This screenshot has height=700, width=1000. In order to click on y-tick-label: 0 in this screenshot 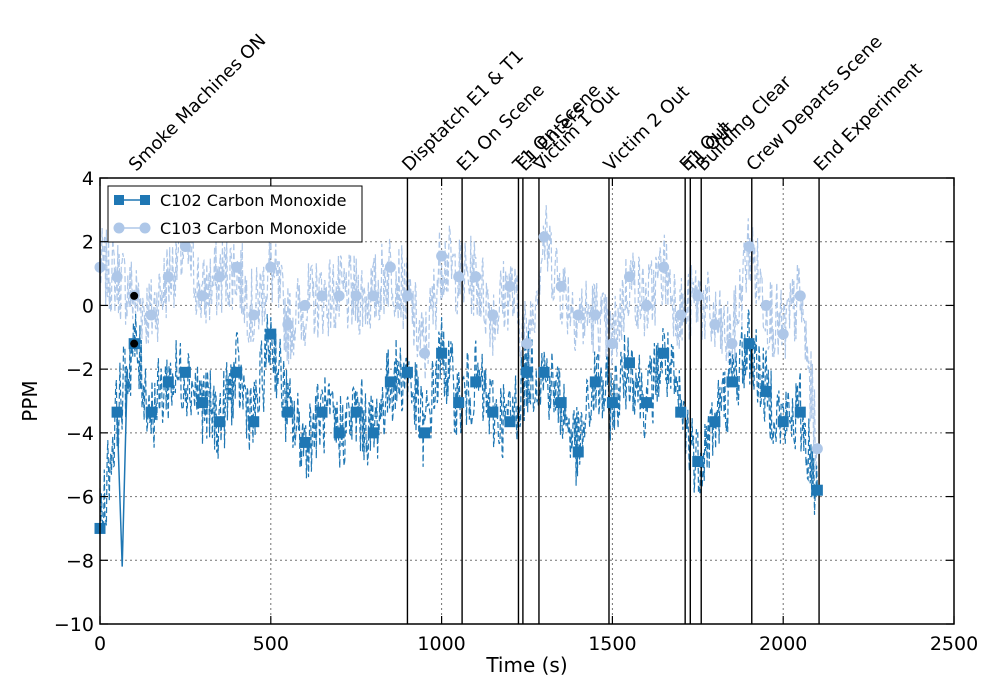, I will do `click(88, 306)`.